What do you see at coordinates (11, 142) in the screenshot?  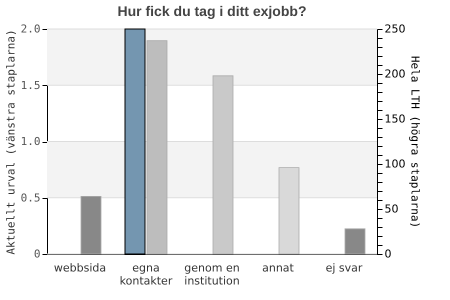 I see `y-axis-title: Aktuellt urval (vänstra staplarna)` at bounding box center [11, 142].